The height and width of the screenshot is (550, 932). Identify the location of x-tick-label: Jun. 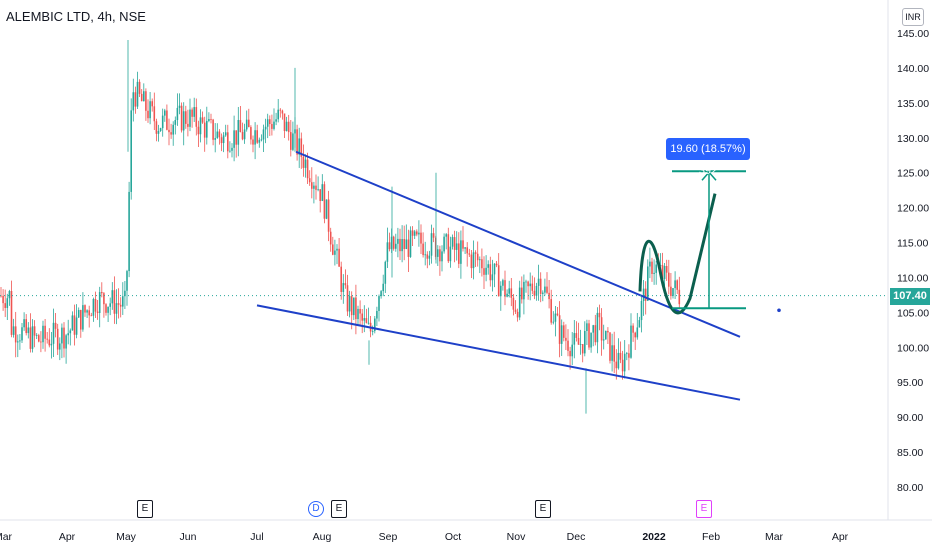
(188, 537).